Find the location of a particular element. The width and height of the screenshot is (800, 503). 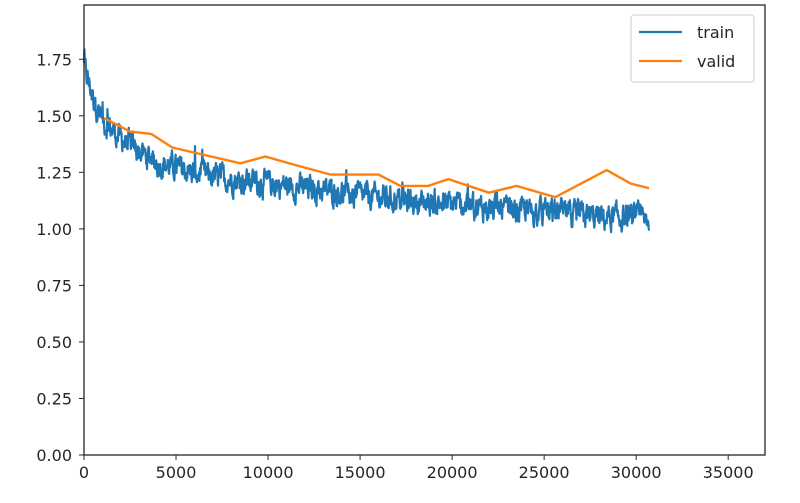

x-tick-label: 30000 is located at coordinates (636, 472).